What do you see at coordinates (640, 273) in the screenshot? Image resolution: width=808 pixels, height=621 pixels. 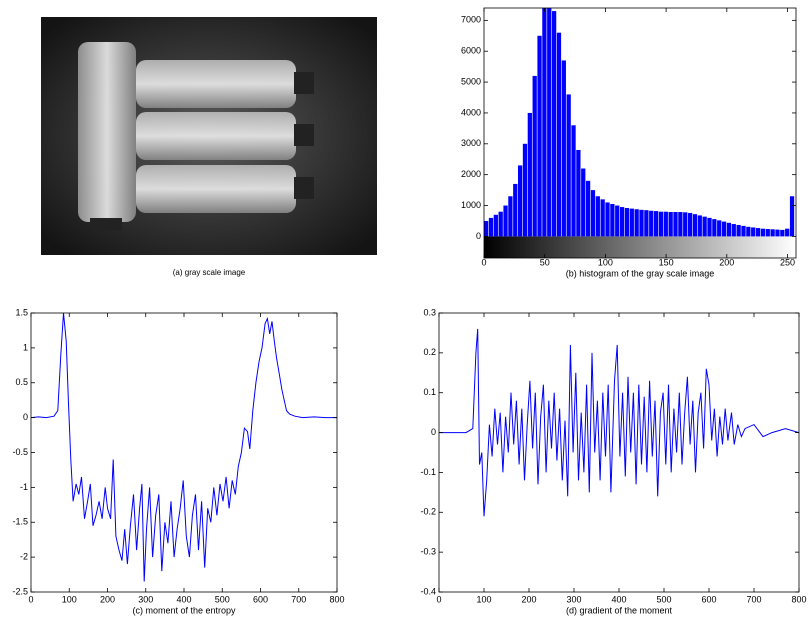 I see `x-axis-label: (b) histogram of the gray scale image` at bounding box center [640, 273].